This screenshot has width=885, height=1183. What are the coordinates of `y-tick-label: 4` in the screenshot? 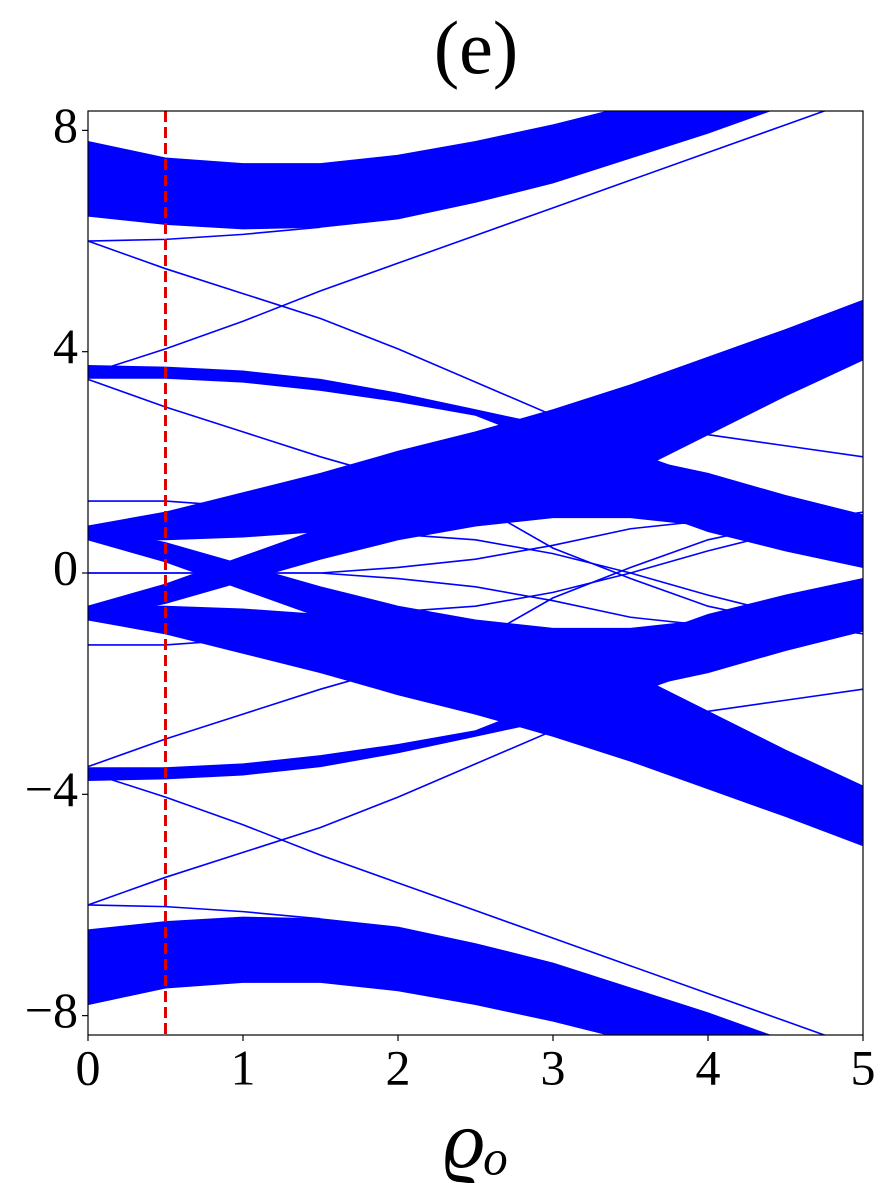 It's located at (65, 346).